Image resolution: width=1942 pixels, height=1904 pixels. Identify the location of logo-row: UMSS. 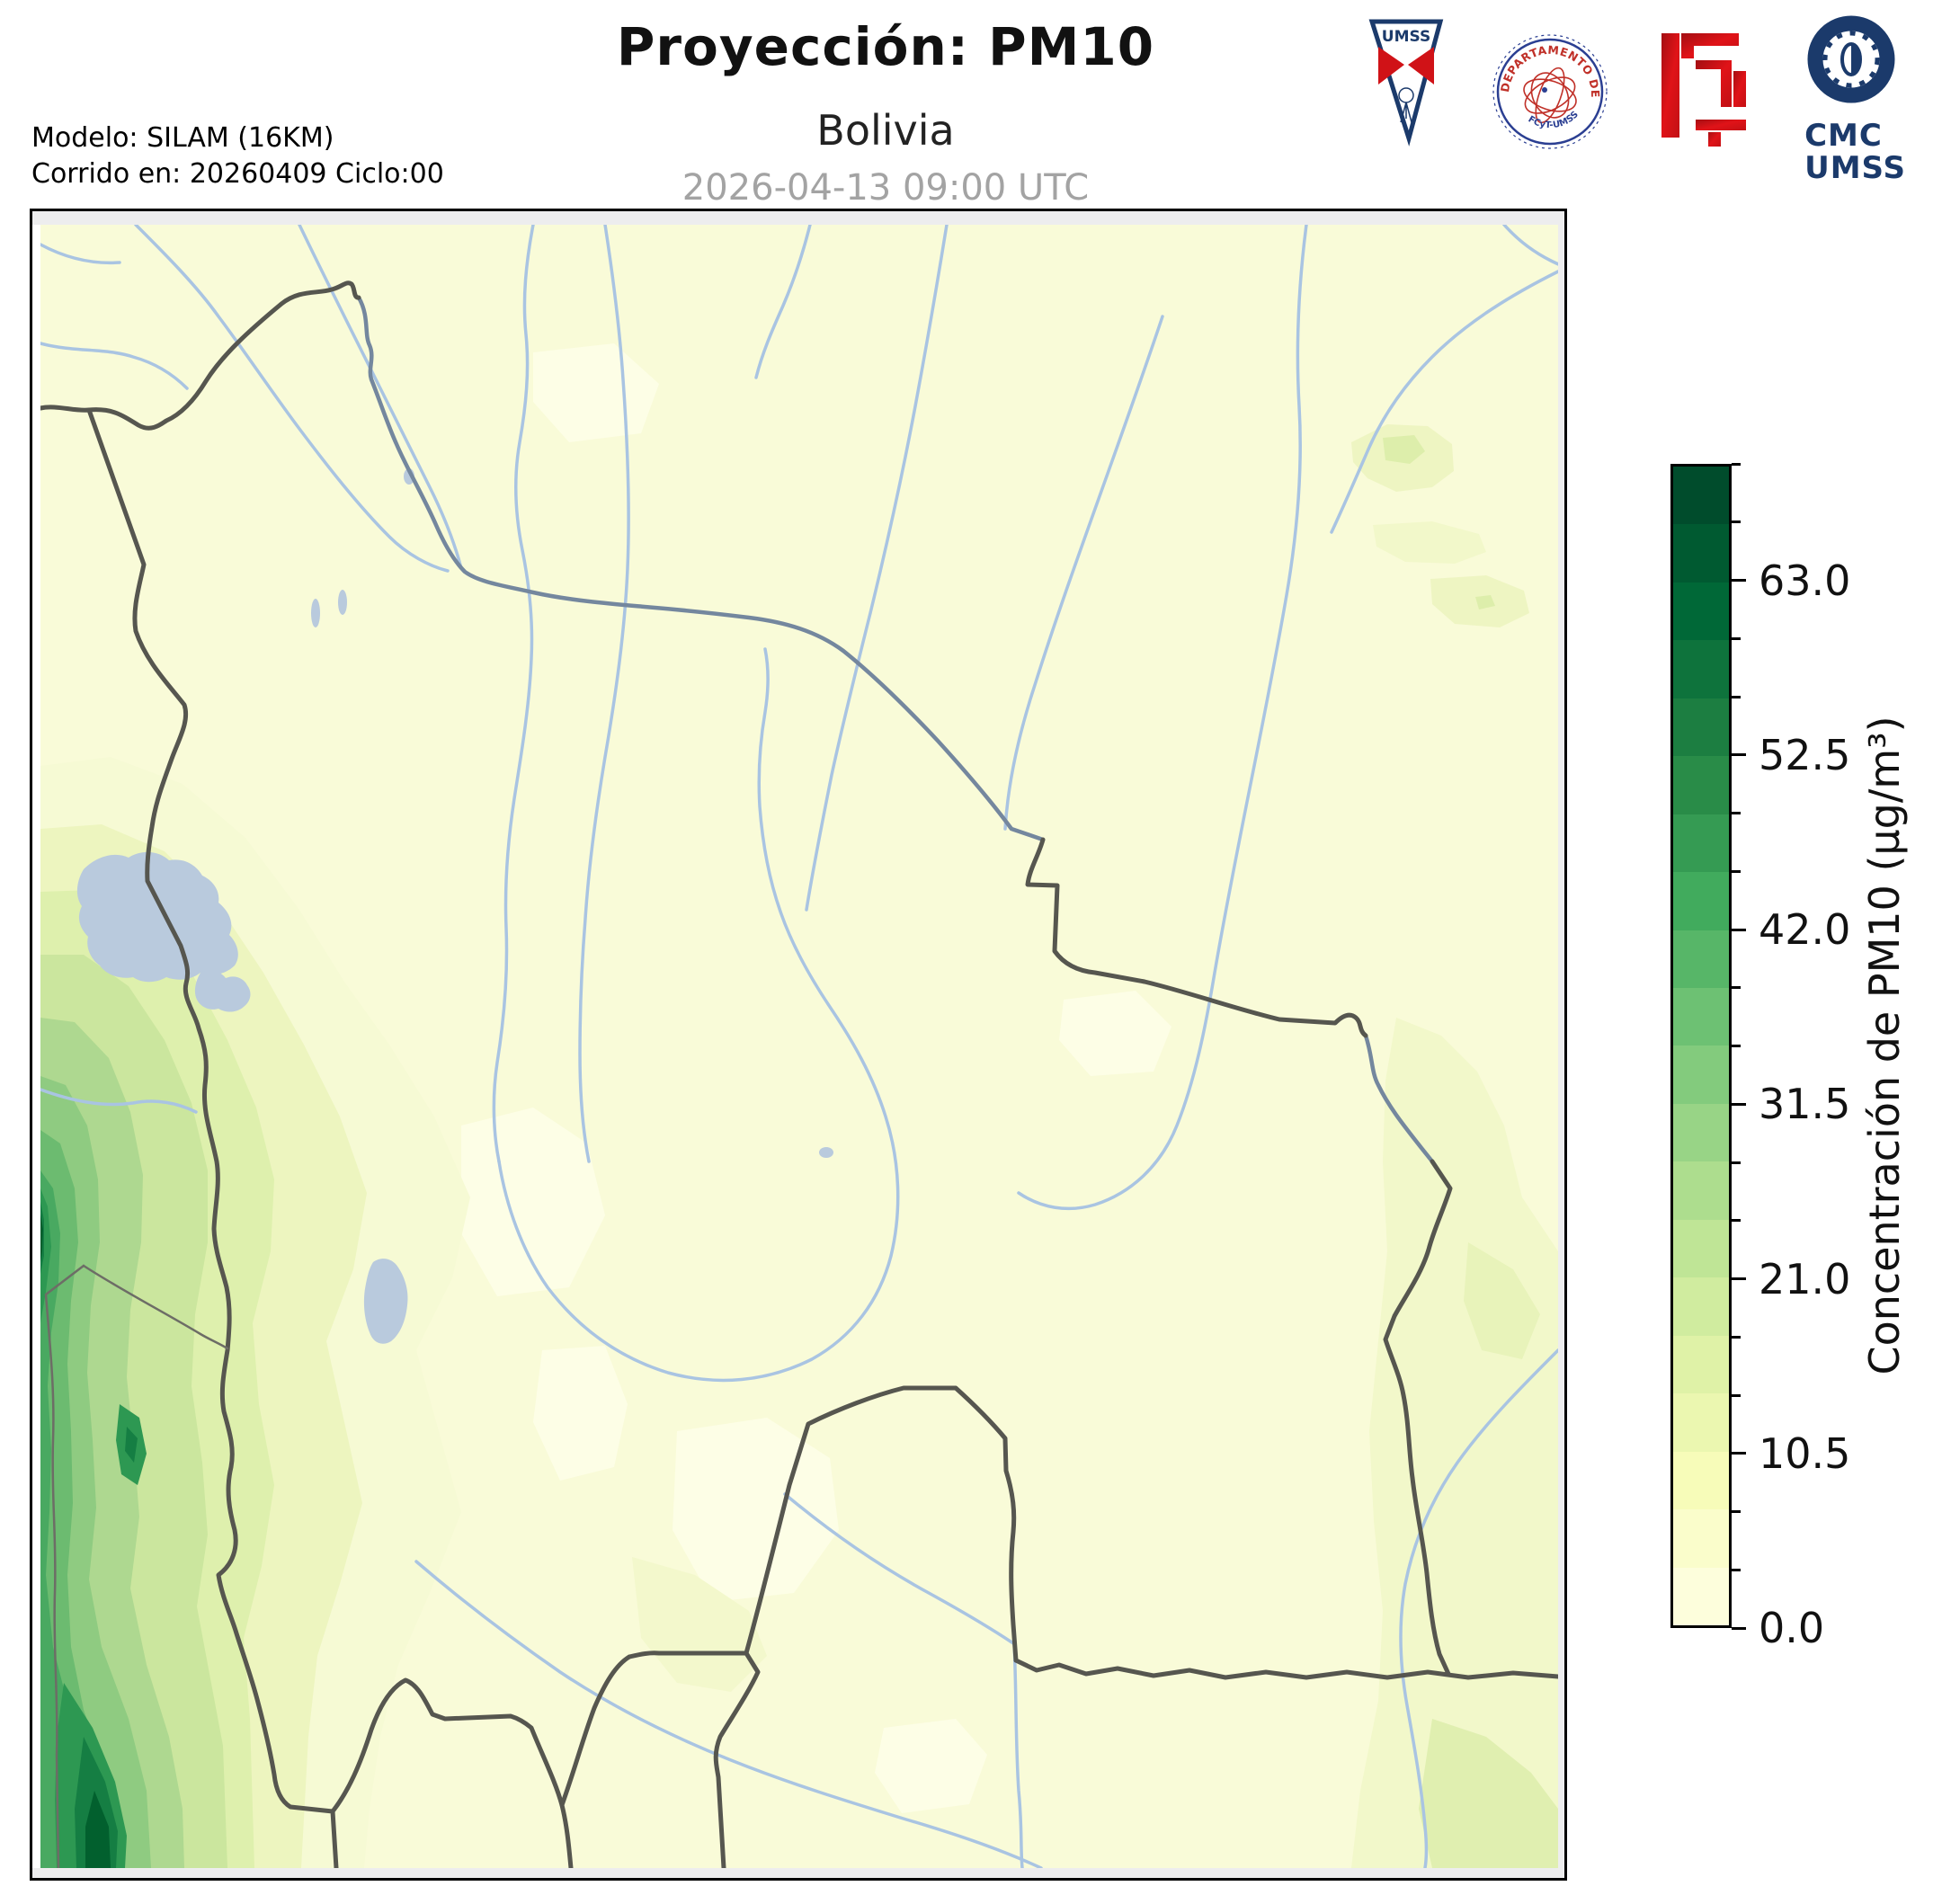
(1636, 101).